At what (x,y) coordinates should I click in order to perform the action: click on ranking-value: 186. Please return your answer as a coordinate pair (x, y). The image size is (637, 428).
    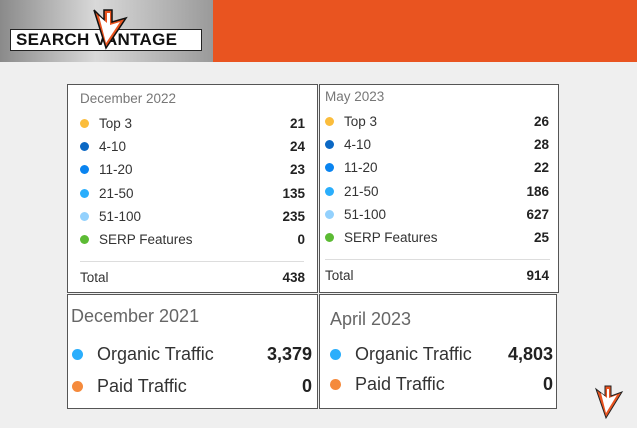
    Looking at the image, I should click on (537, 191).